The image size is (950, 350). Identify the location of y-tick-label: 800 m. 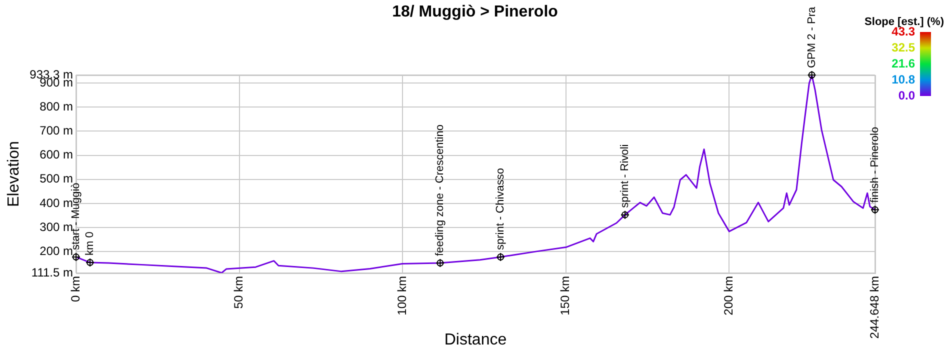
(56, 106).